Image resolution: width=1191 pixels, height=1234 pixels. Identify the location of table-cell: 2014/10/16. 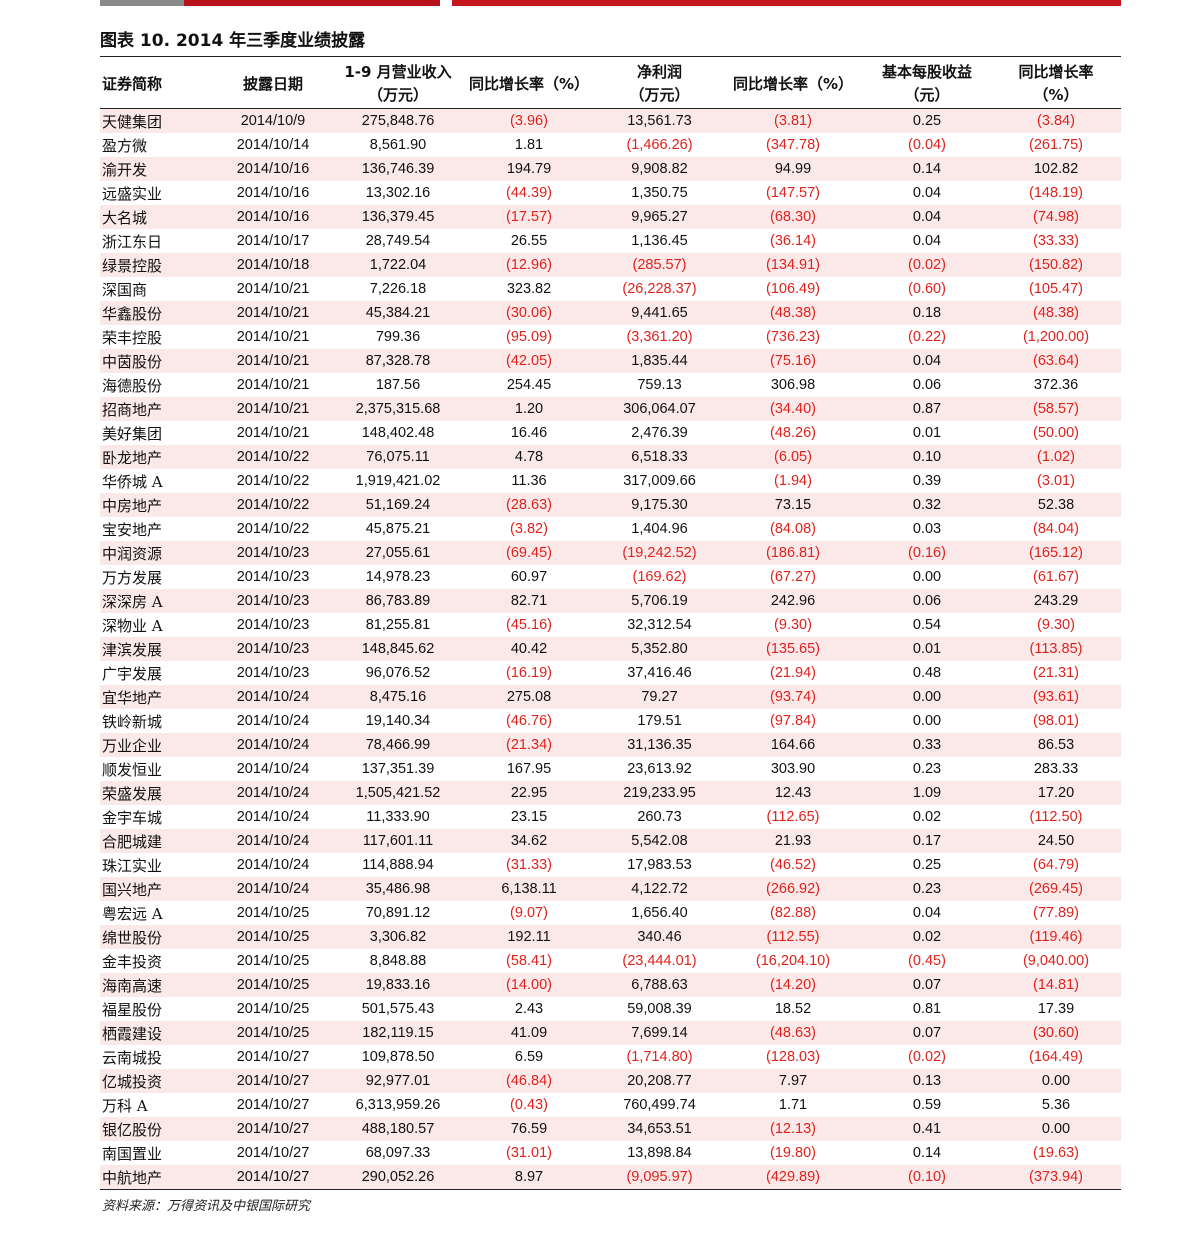
(273, 169).